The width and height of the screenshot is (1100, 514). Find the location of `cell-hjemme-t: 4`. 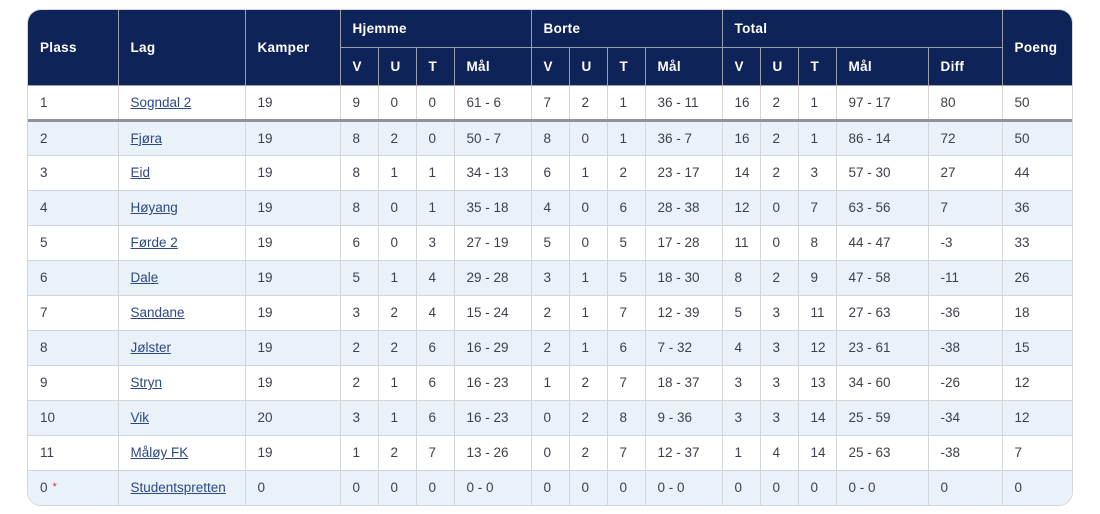

cell-hjemme-t: 4 is located at coordinates (435, 278).